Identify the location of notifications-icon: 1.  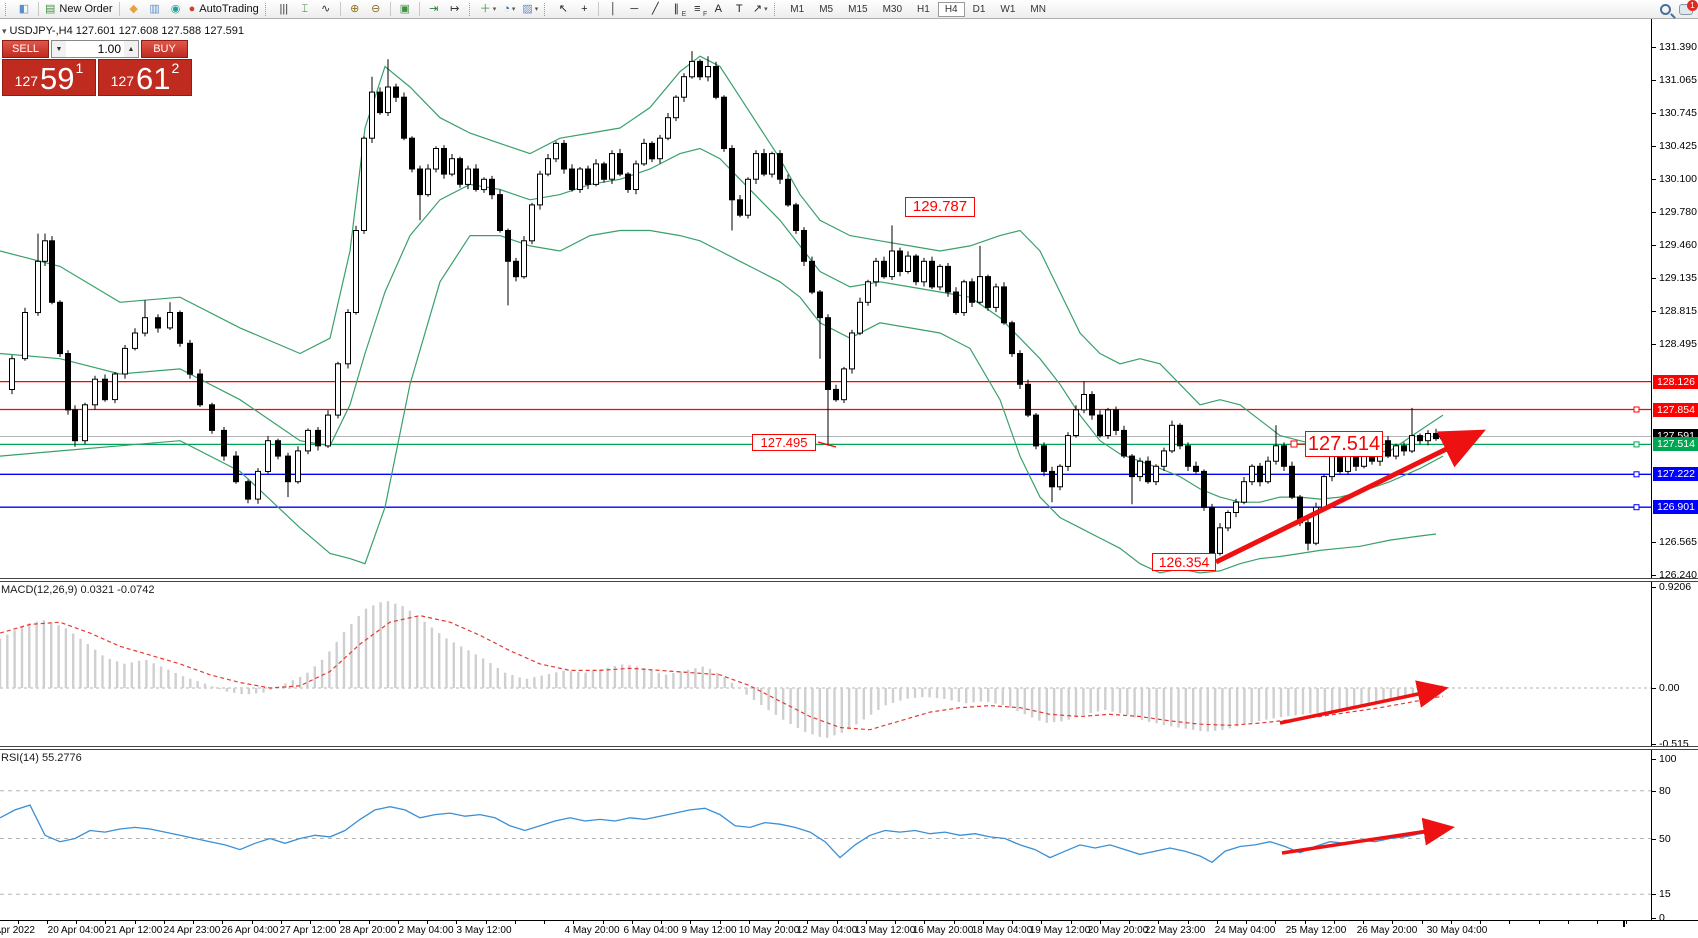
(1687, 9).